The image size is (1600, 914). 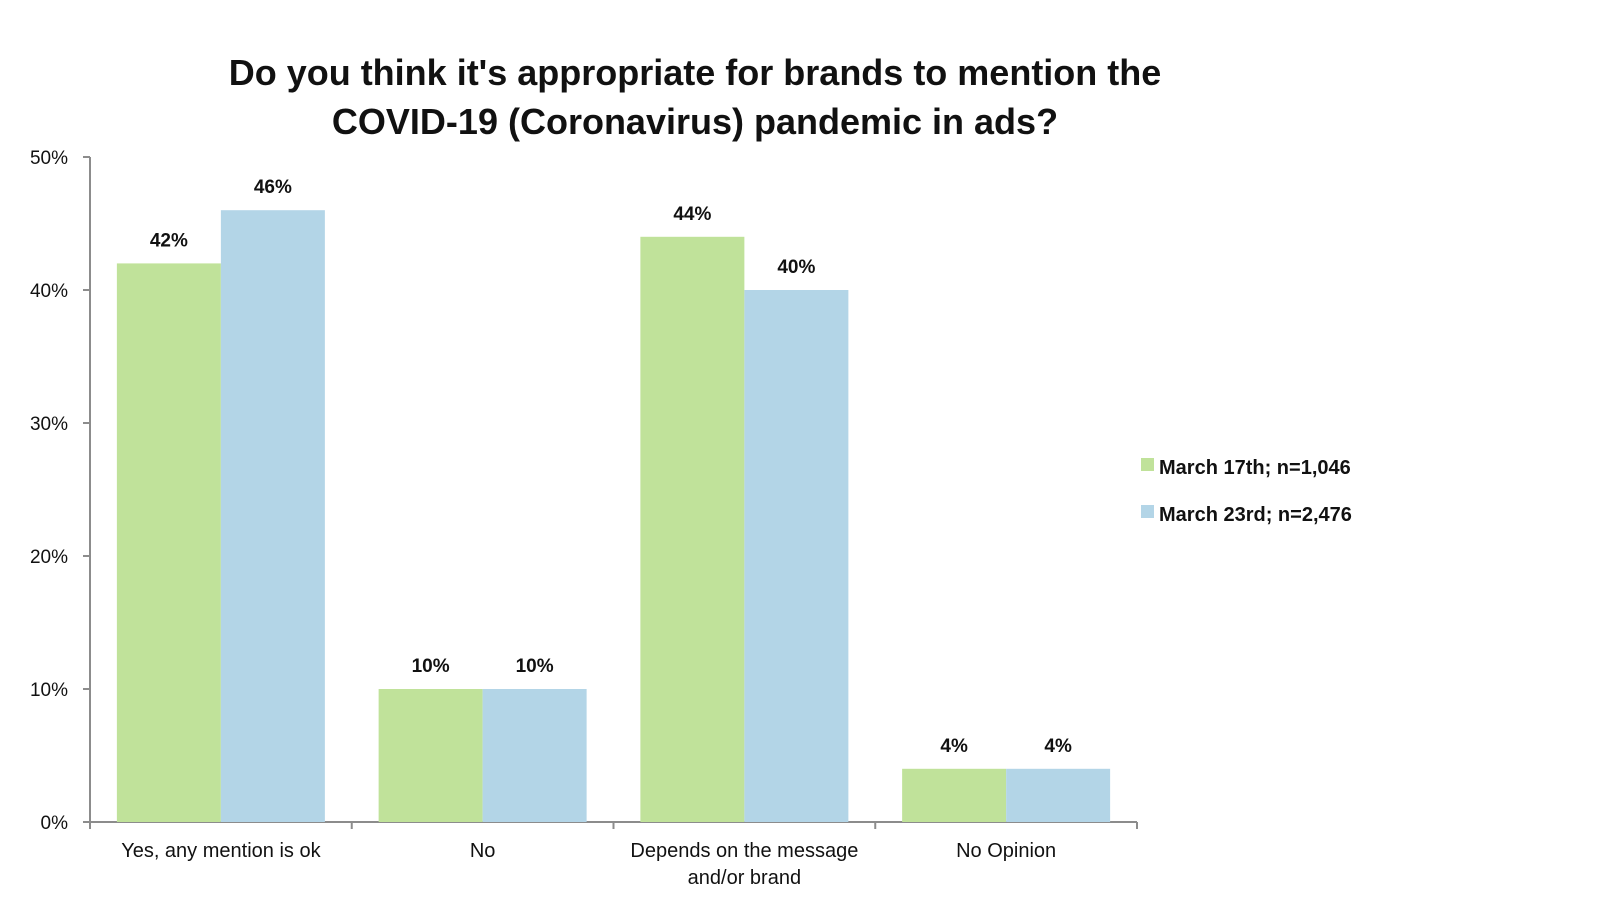 I want to click on y-tick-label: 20%, so click(x=49, y=557).